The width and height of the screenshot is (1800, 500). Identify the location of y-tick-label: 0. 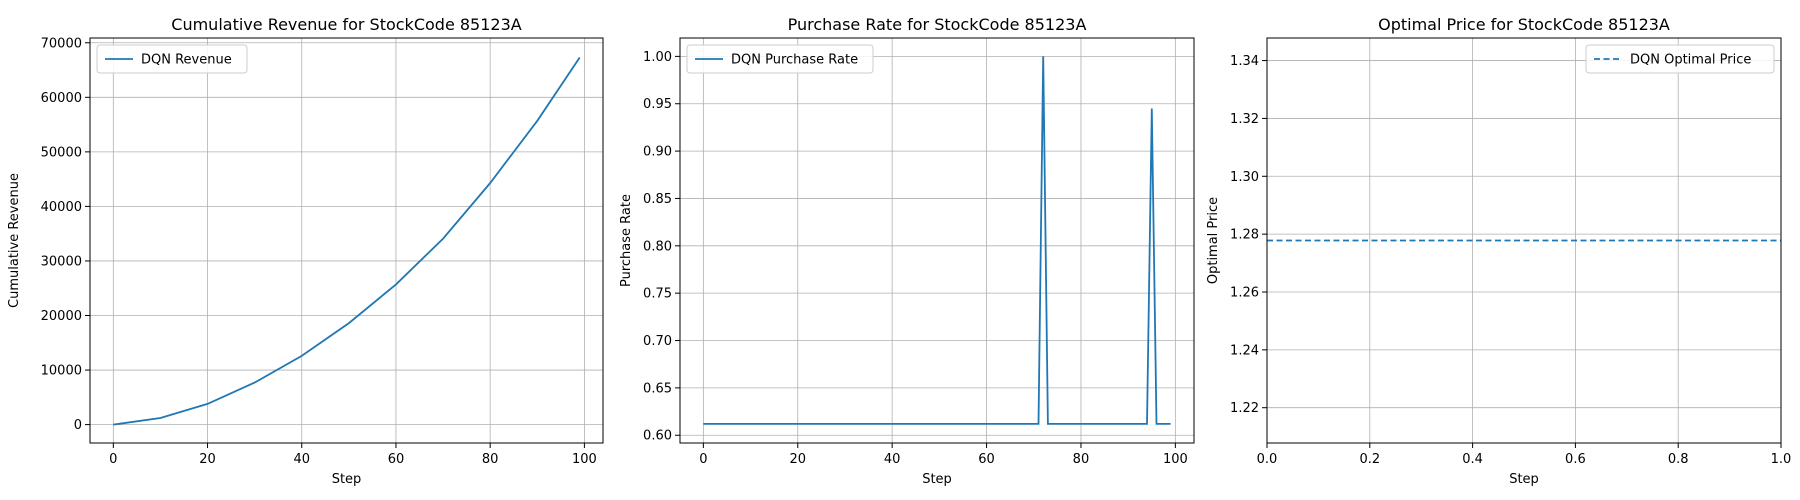
(78, 425).